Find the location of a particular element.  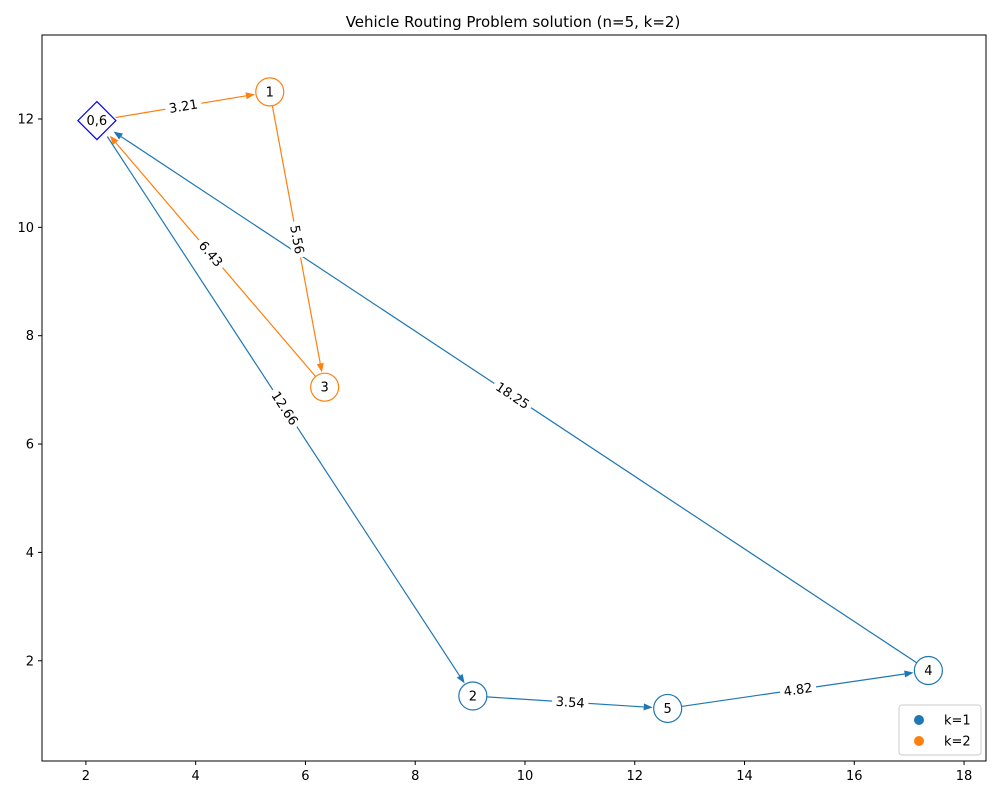

x-tick-label: 2 is located at coordinates (86, 776).